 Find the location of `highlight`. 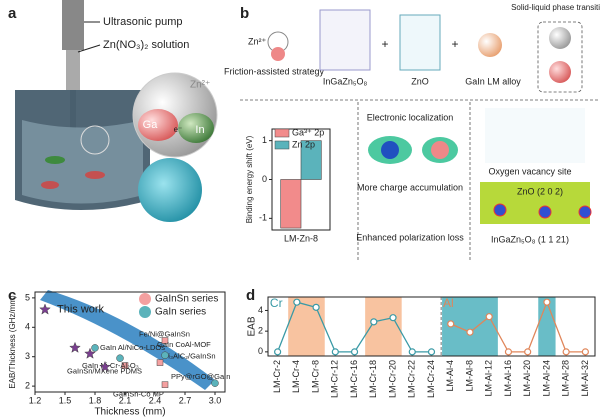

highlight is located at coordinates (547, 326).